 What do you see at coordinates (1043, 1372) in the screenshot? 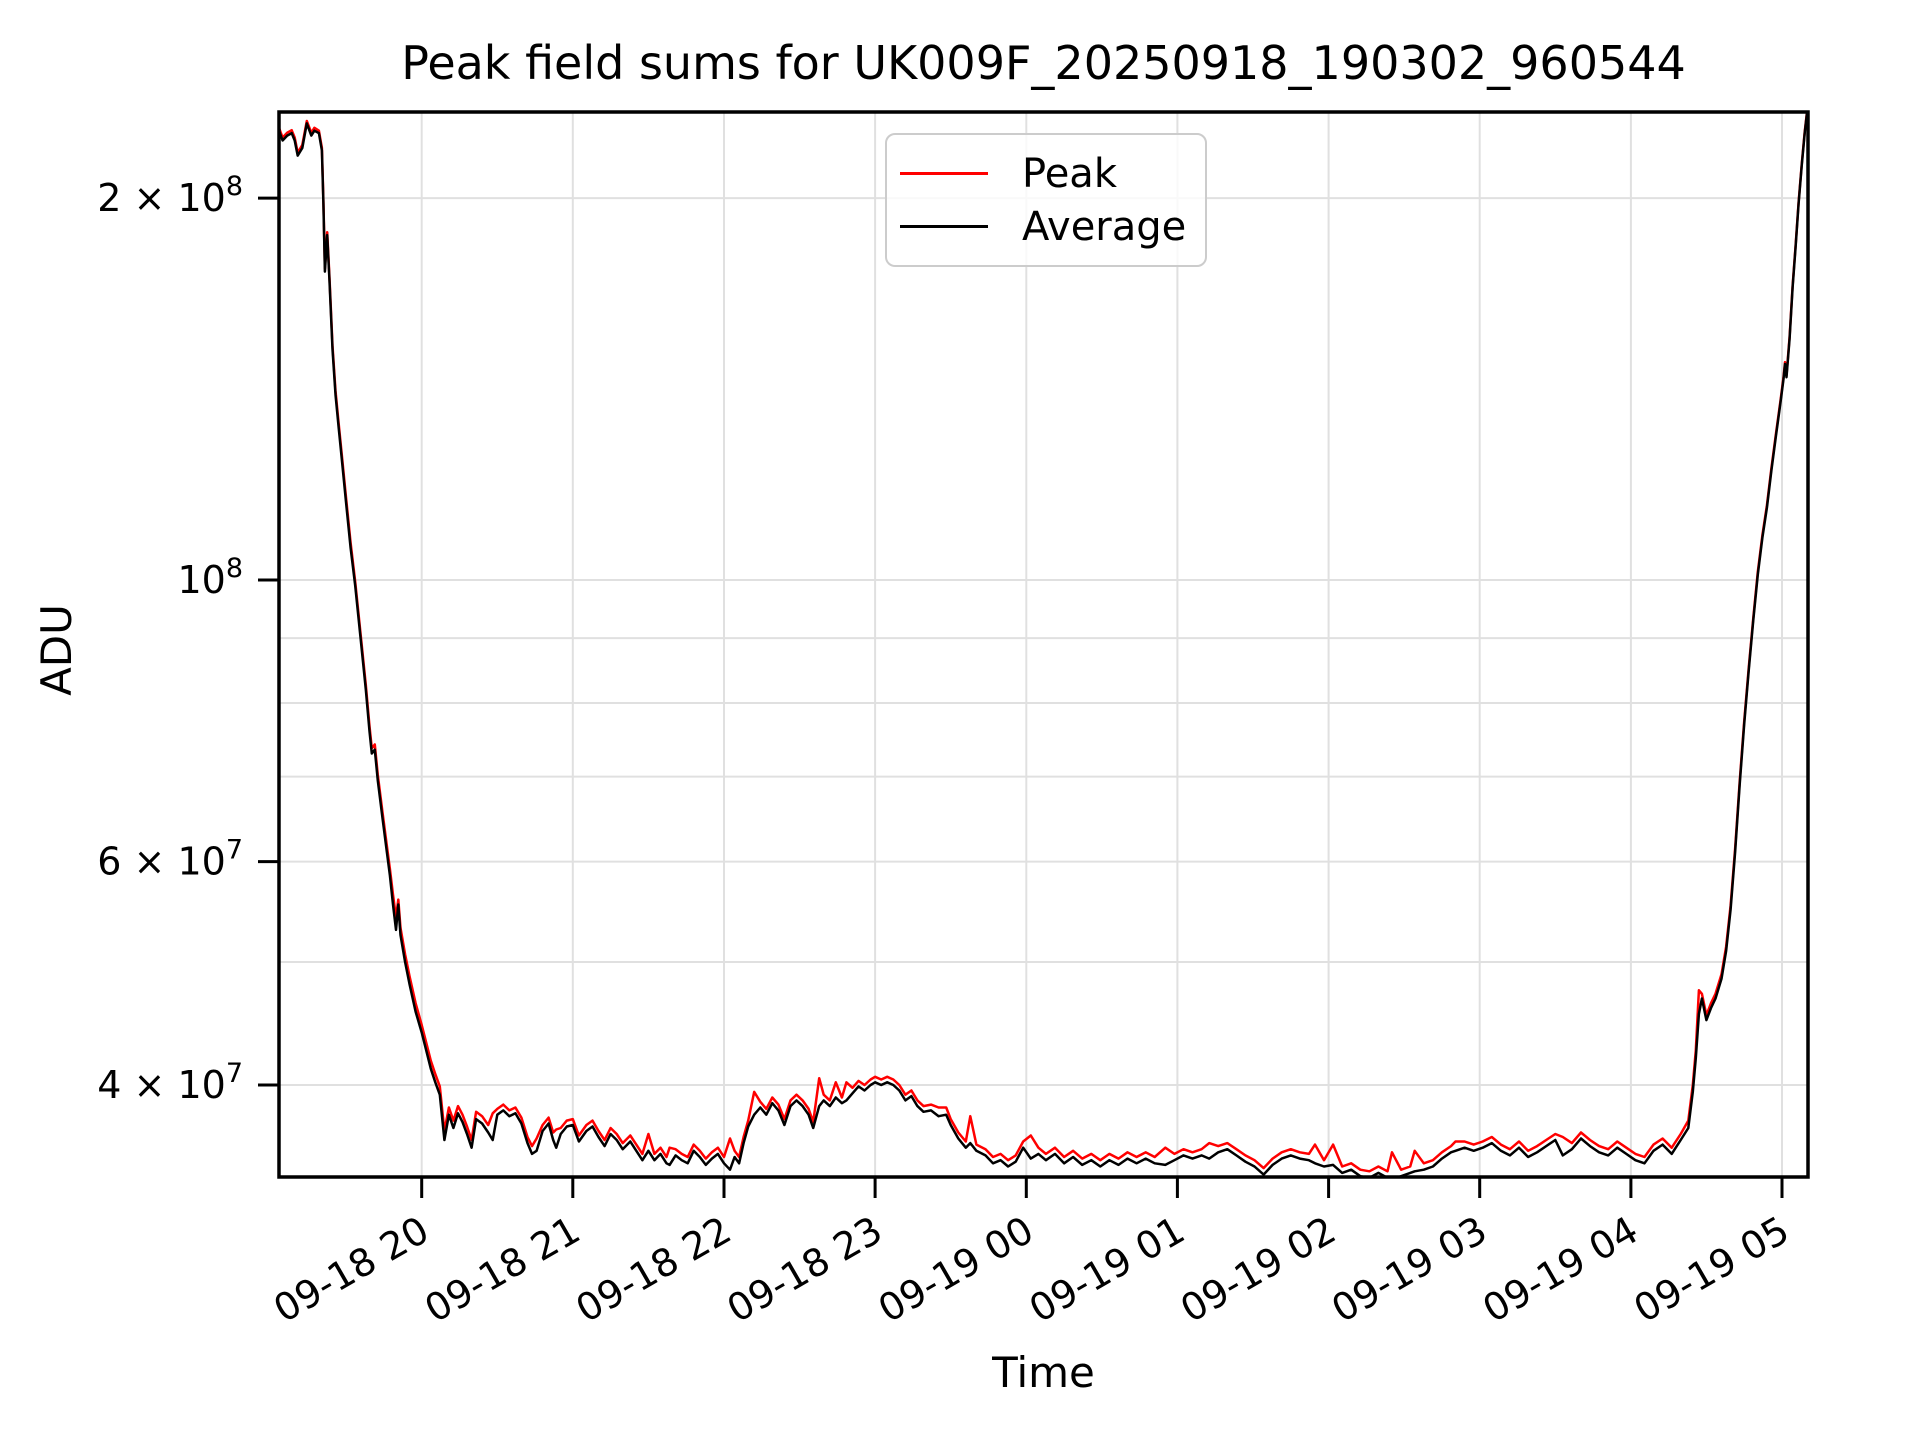
I see `x-axis-title: Time` at bounding box center [1043, 1372].